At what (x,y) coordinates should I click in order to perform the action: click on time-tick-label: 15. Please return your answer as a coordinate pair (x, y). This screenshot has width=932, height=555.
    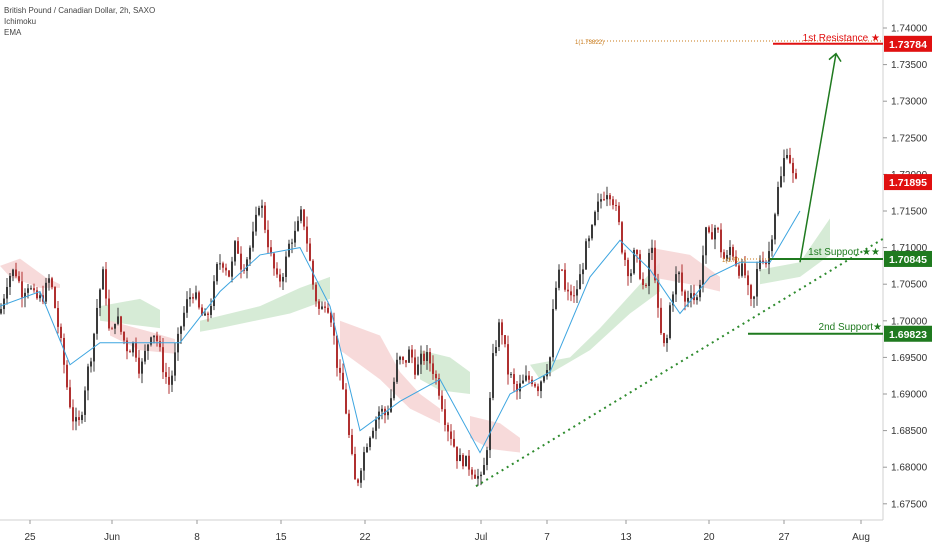
    Looking at the image, I should click on (281, 537).